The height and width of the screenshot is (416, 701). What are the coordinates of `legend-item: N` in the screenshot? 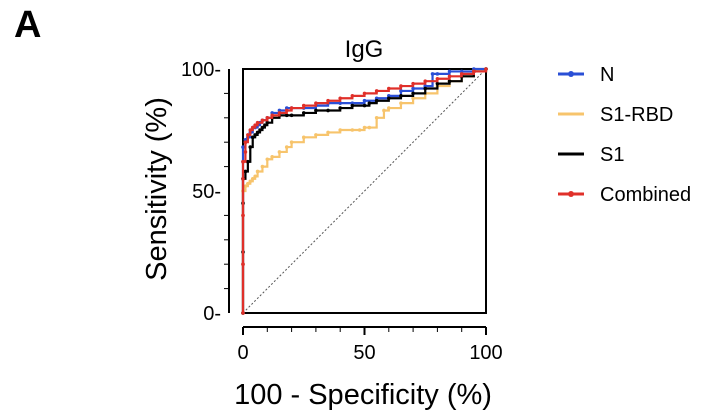 It's located at (586, 75).